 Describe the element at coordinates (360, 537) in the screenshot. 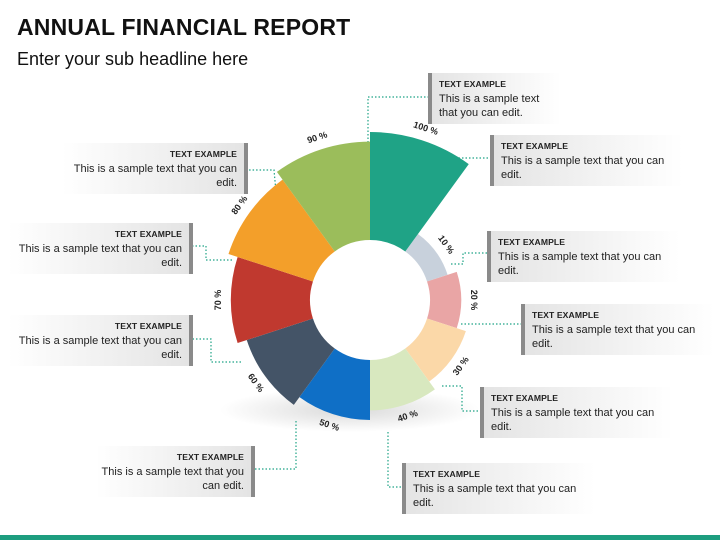

I see `footer-accent-bar` at that location.